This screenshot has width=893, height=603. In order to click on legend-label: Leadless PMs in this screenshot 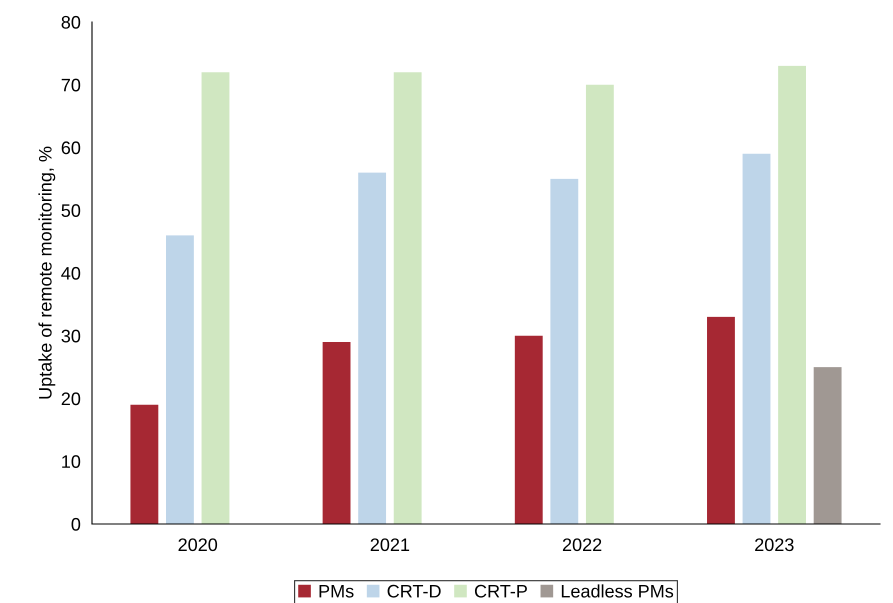, I will do `click(618, 591)`.